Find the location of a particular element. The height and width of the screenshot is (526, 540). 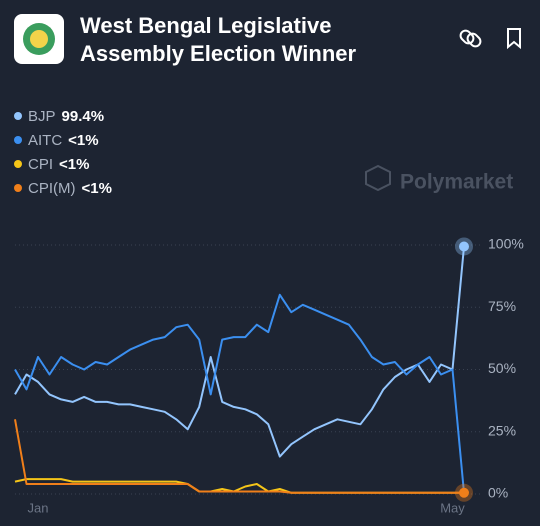

legend-item: CPI <1% is located at coordinates (63, 164).